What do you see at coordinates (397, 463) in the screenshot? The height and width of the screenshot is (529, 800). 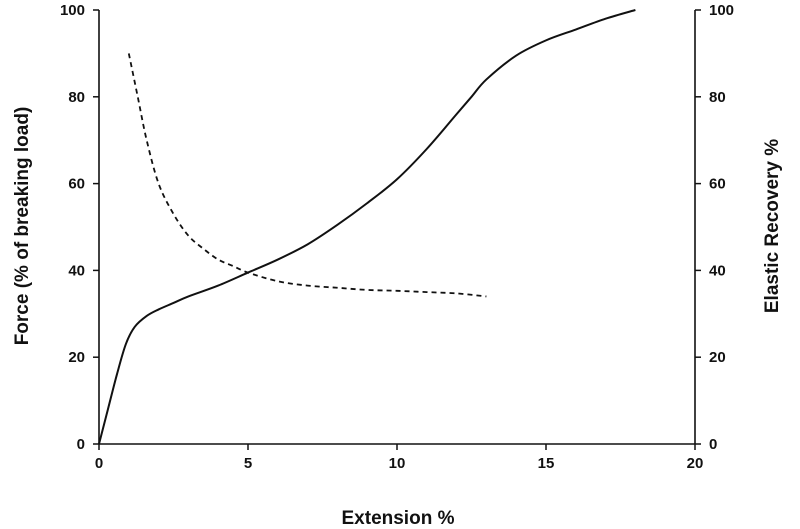 I see `x-tick-label: 10` at bounding box center [397, 463].